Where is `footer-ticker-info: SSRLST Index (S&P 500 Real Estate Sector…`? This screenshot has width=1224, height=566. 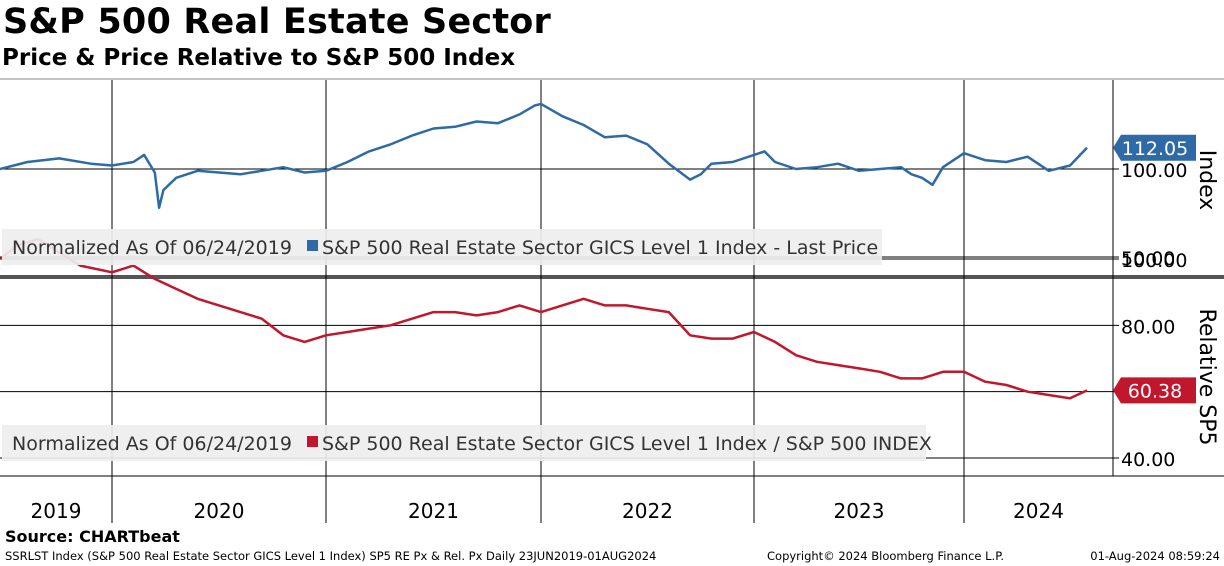
footer-ticker-info: SSRLST Index (S&P 500 Real Estate Sector… is located at coordinates (331, 556).